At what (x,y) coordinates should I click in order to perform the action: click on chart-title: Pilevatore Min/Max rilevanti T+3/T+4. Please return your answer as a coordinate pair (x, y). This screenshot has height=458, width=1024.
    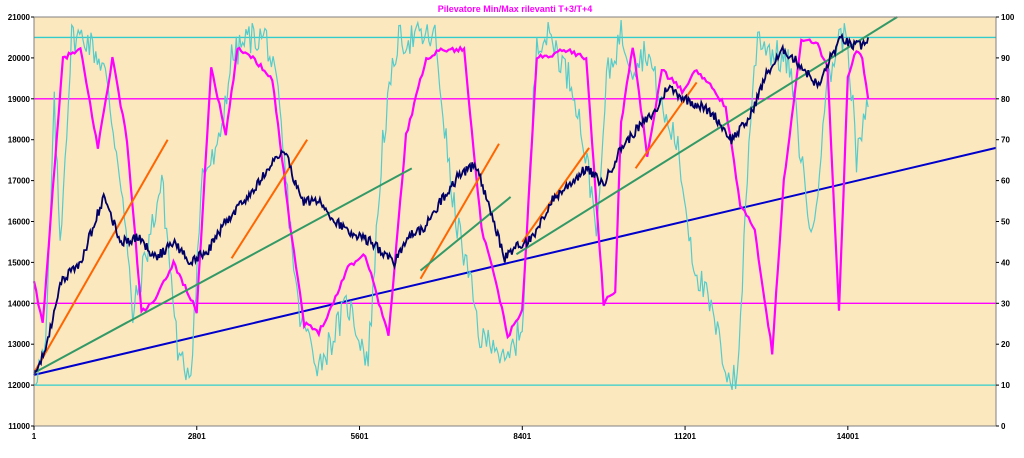
    Looking at the image, I should click on (515, 9).